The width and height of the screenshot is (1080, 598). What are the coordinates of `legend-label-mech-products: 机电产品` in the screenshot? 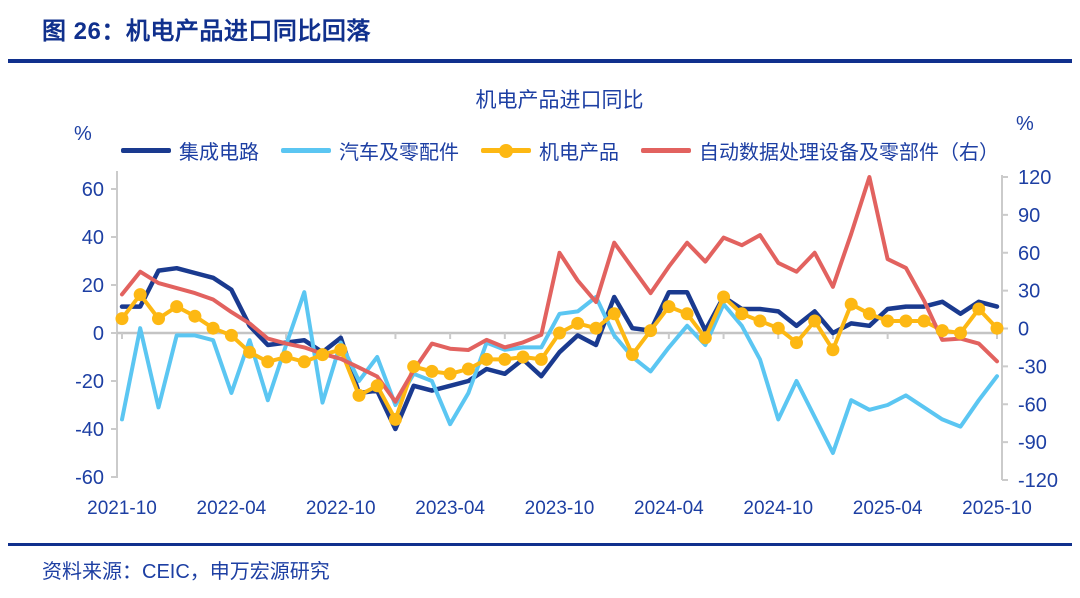 It's located at (579, 153).